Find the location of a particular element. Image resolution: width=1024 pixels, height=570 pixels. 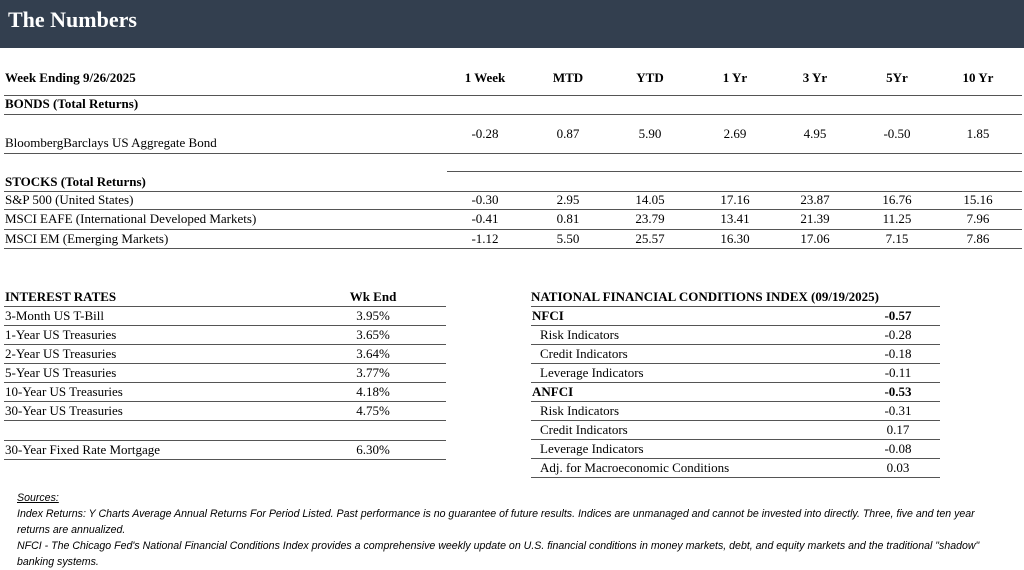

cell-value: 7.96 is located at coordinates (978, 218).